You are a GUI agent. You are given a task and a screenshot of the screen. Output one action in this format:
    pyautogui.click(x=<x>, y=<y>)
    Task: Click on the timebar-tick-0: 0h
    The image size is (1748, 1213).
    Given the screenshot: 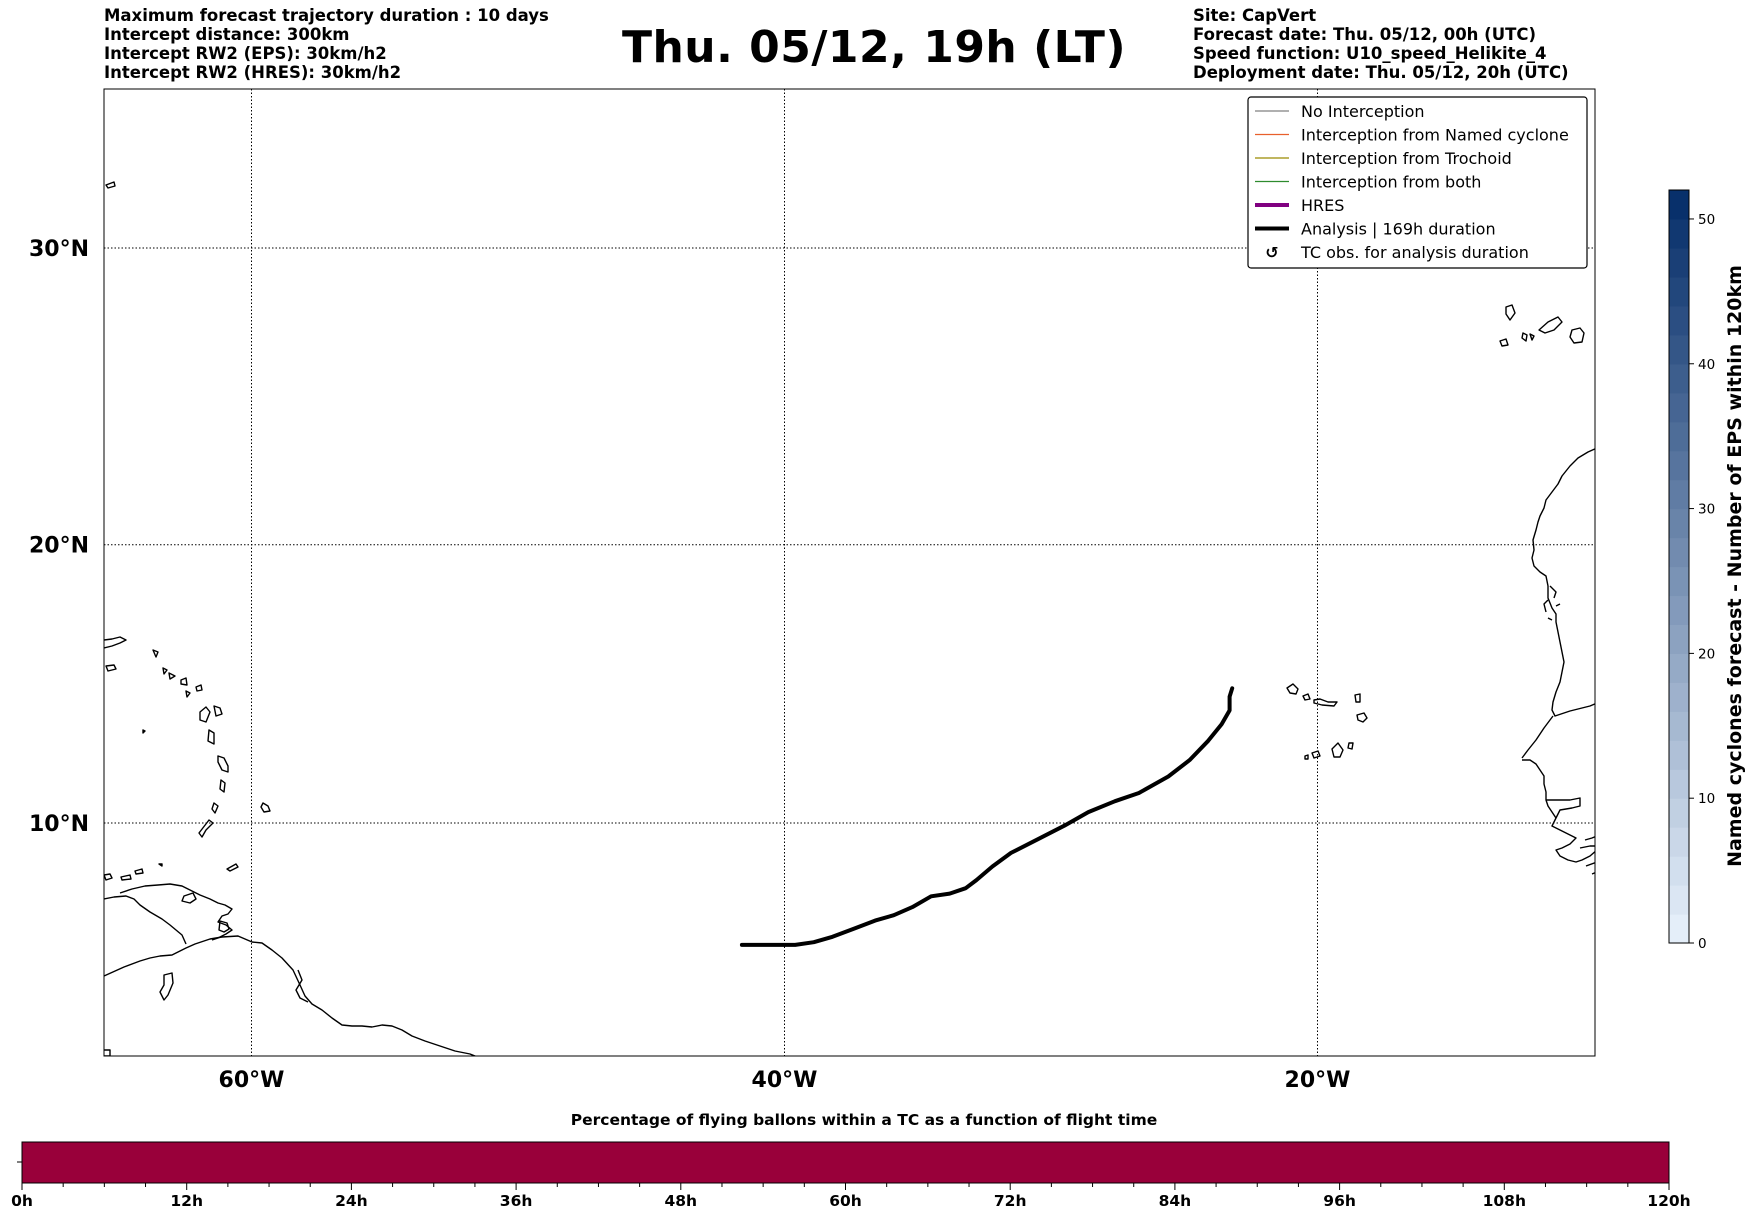 What is the action you would take?
    pyautogui.click(x=22, y=1201)
    